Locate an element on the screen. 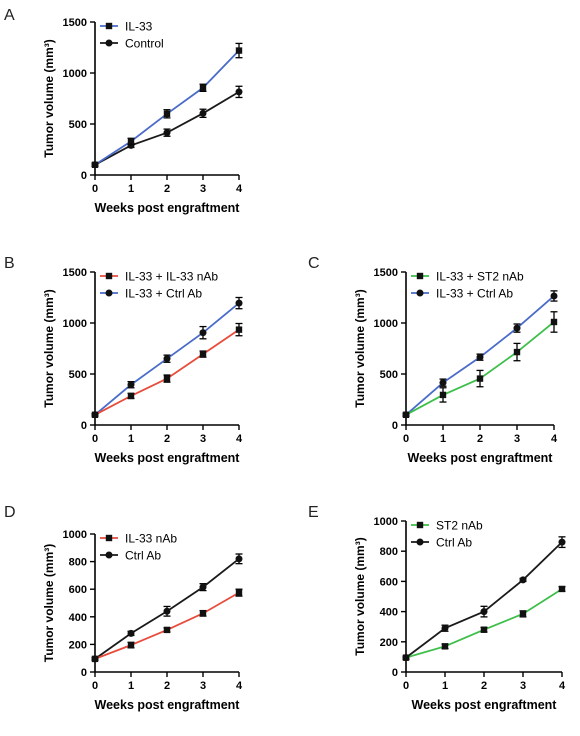 The height and width of the screenshot is (736, 580). panel-letter: E is located at coordinates (313, 512).